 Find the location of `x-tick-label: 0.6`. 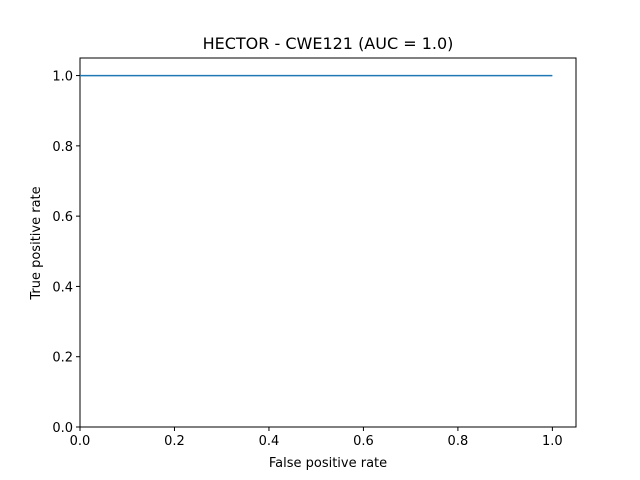

x-tick-label: 0.6 is located at coordinates (363, 441).